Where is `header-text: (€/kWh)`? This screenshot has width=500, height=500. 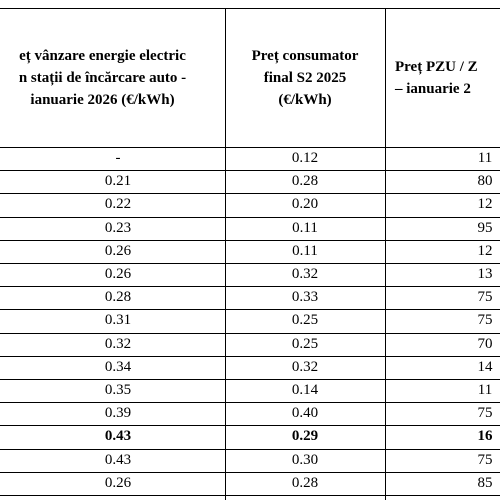 header-text: (€/kWh) is located at coordinates (305, 100).